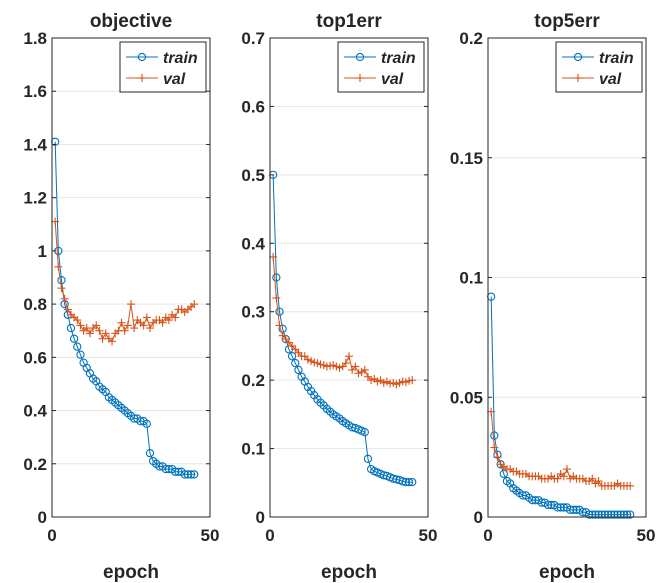  I want to click on series-markers-top1err-val, so click(343, 320).